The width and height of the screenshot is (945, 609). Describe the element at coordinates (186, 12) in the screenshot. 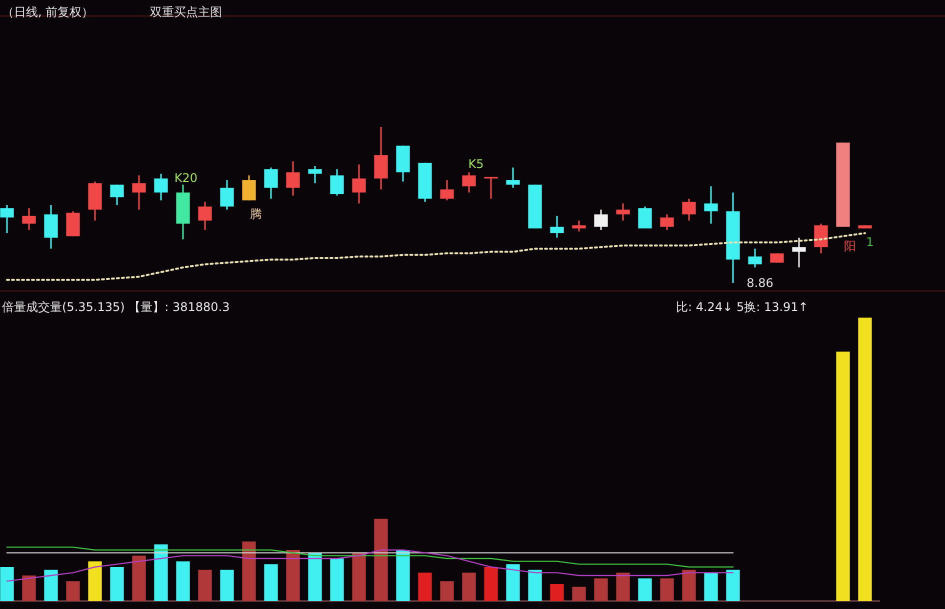

I see `chart-subtitle: 双重买点主图` at that location.